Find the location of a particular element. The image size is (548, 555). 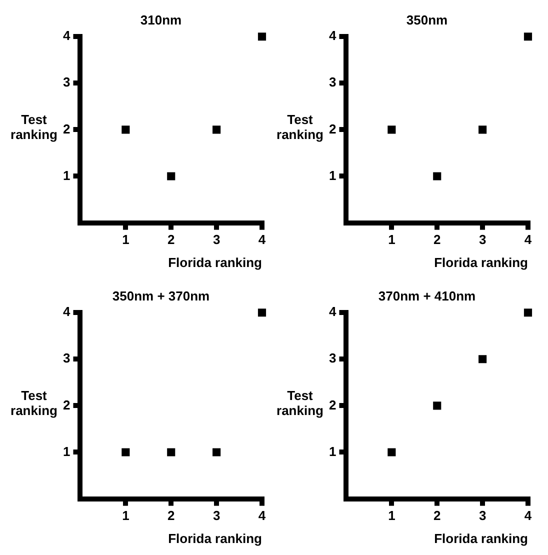

chart-title: 370nm + 410nm is located at coordinates (427, 296).